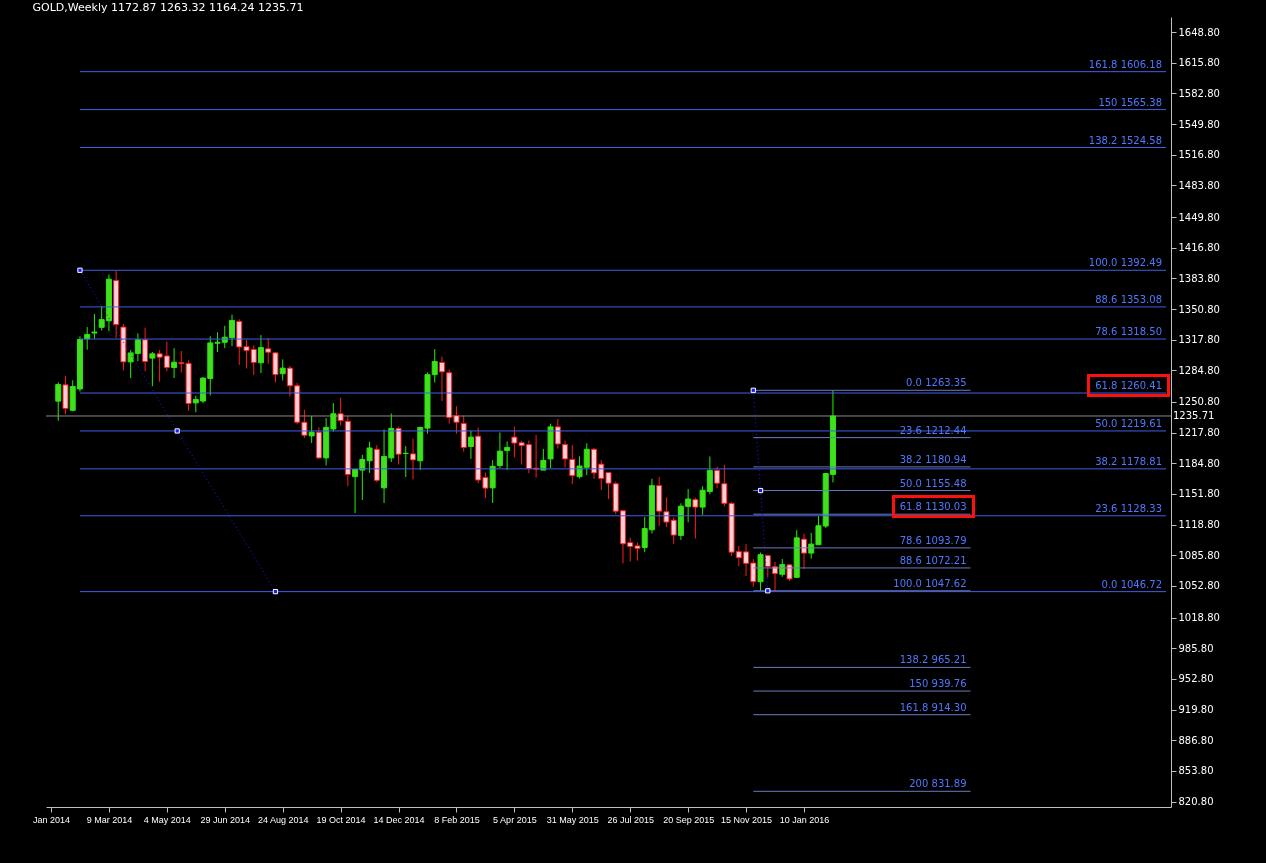  Describe the element at coordinates (1199, 93) in the screenshot. I see `y-tick-label: 1582.80` at that location.